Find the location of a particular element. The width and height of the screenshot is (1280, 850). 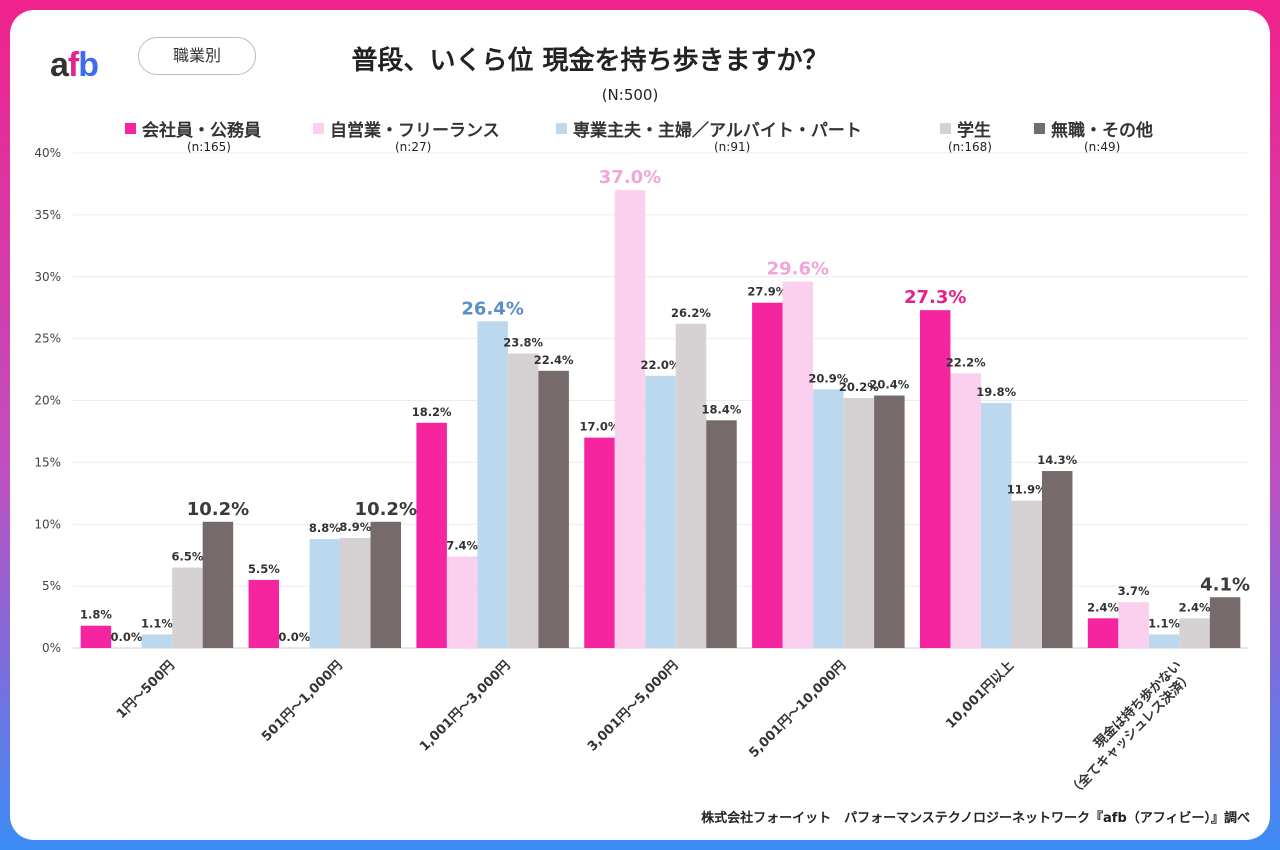

category-label: 10,001円以上 is located at coordinates (980, 695).